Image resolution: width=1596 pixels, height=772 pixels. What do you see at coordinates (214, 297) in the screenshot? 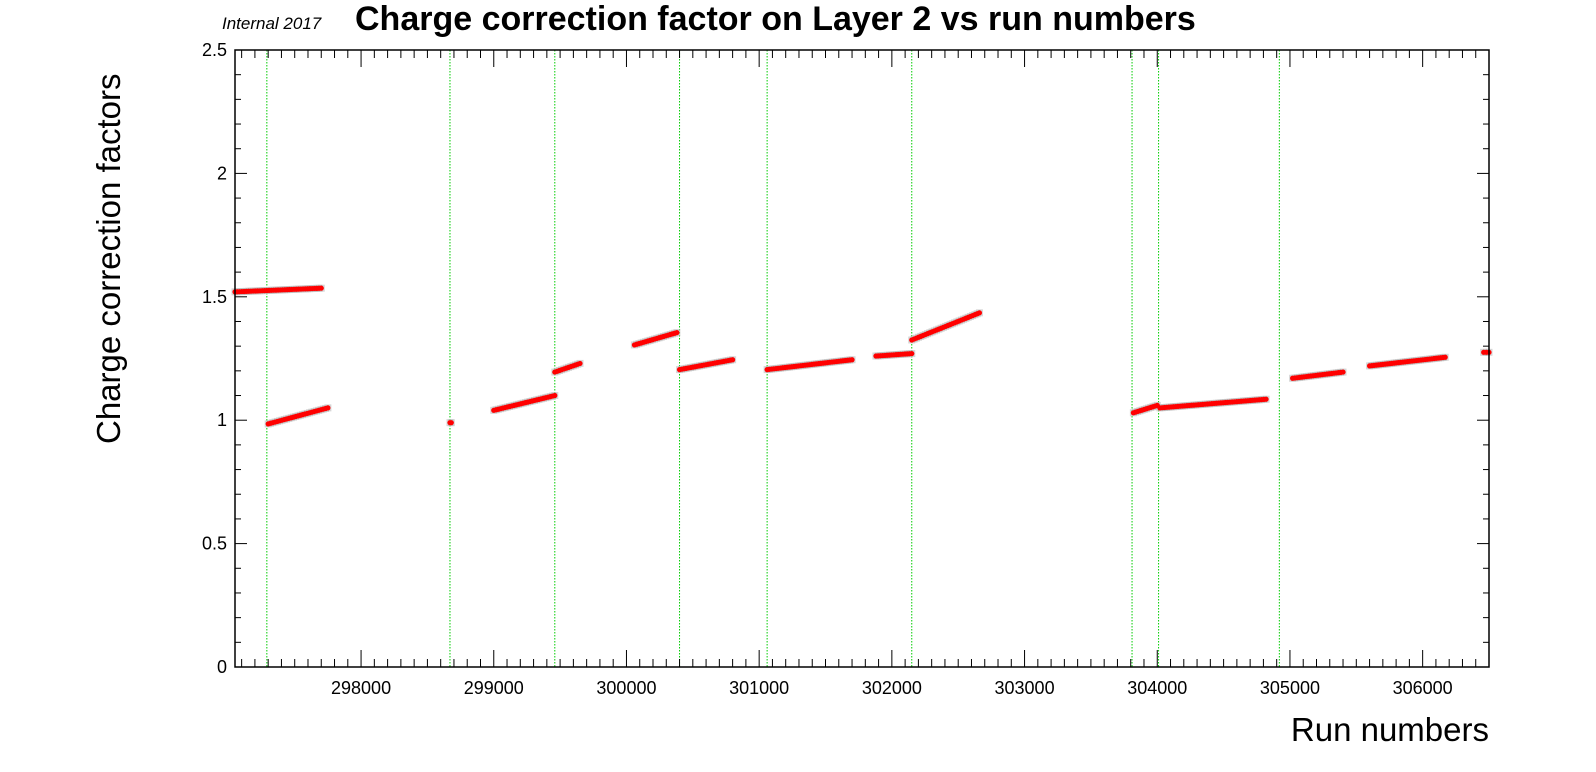
I see `y-tick-label: 1.5` at bounding box center [214, 297].